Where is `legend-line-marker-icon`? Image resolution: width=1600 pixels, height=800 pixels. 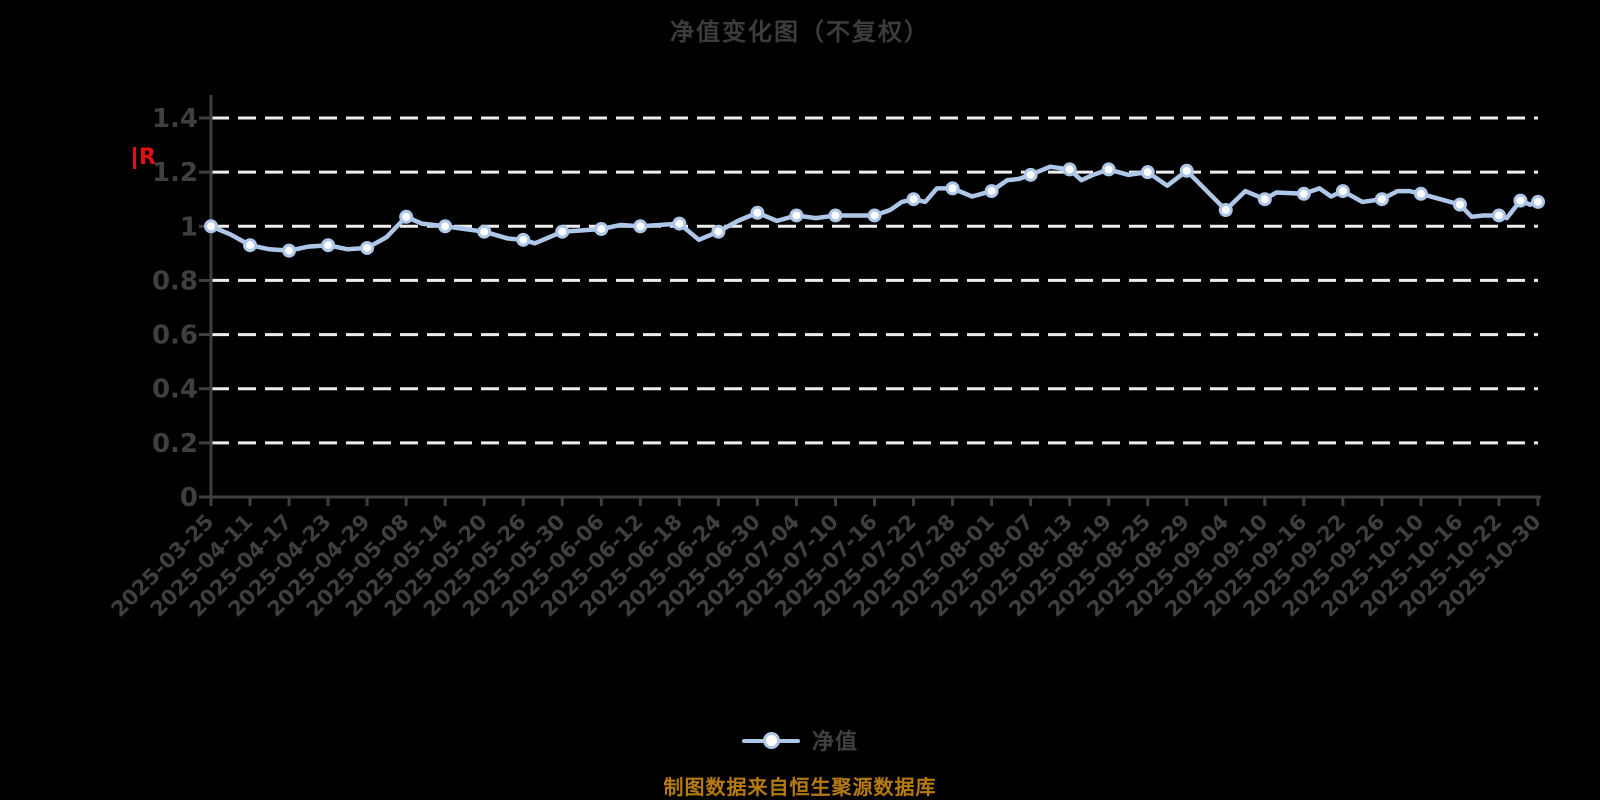
legend-line-marker-icon is located at coordinates (770, 740).